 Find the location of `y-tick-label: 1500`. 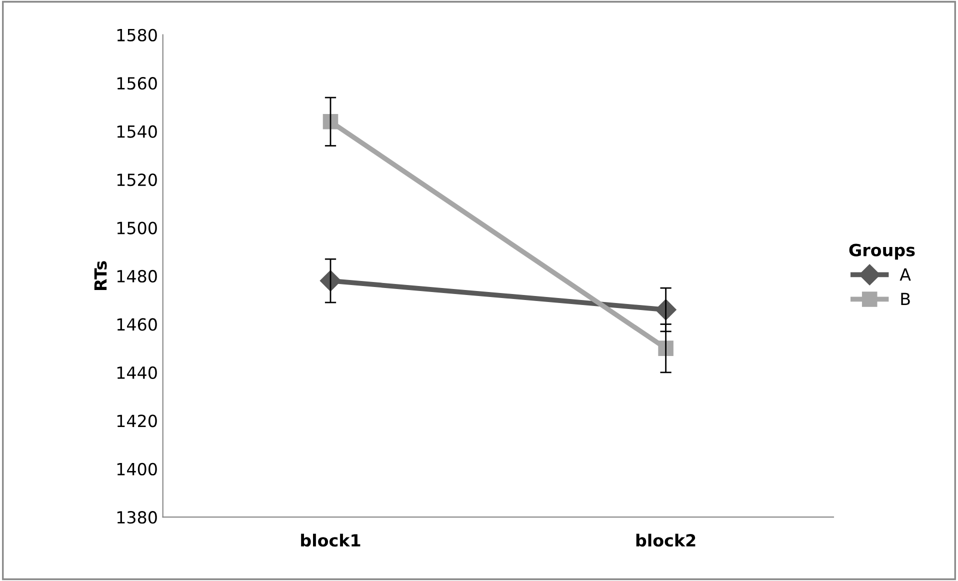

y-tick-label: 1500 is located at coordinates (137, 228).